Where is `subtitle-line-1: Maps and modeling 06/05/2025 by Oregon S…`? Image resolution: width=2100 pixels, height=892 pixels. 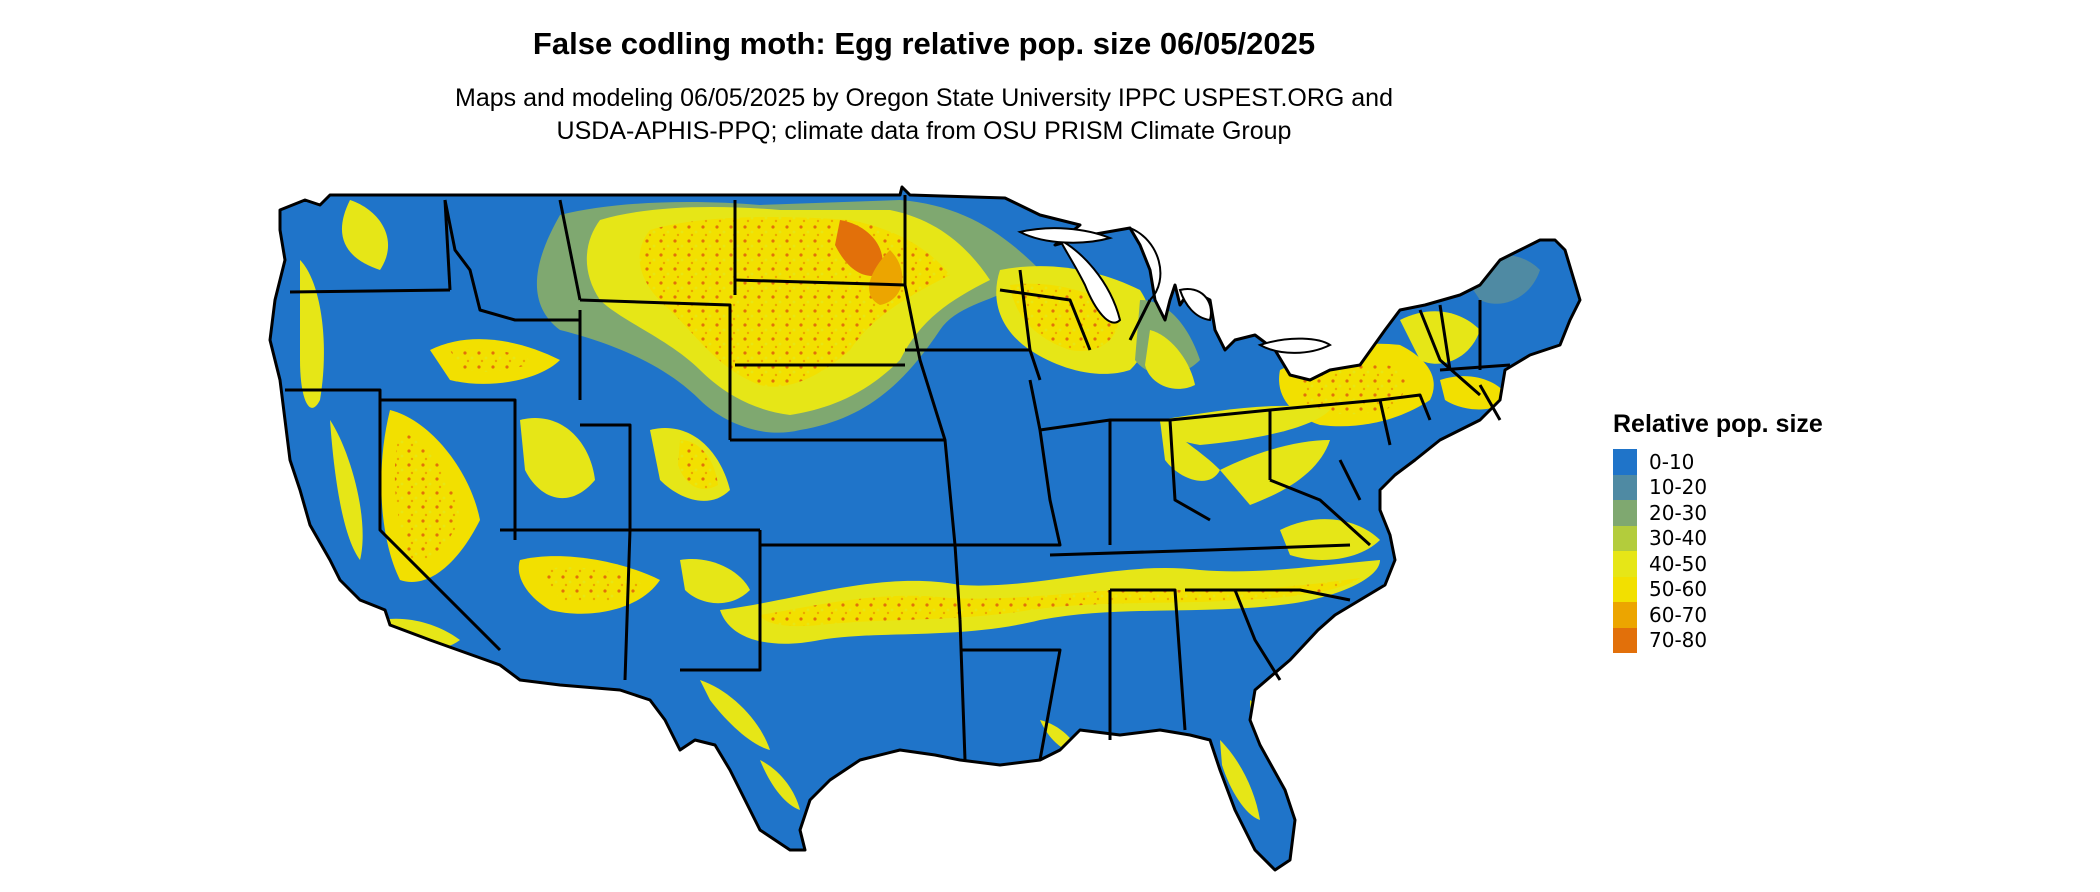
subtitle-line-1: Maps and modeling 06/05/2025 by Oregon S… is located at coordinates (924, 98).